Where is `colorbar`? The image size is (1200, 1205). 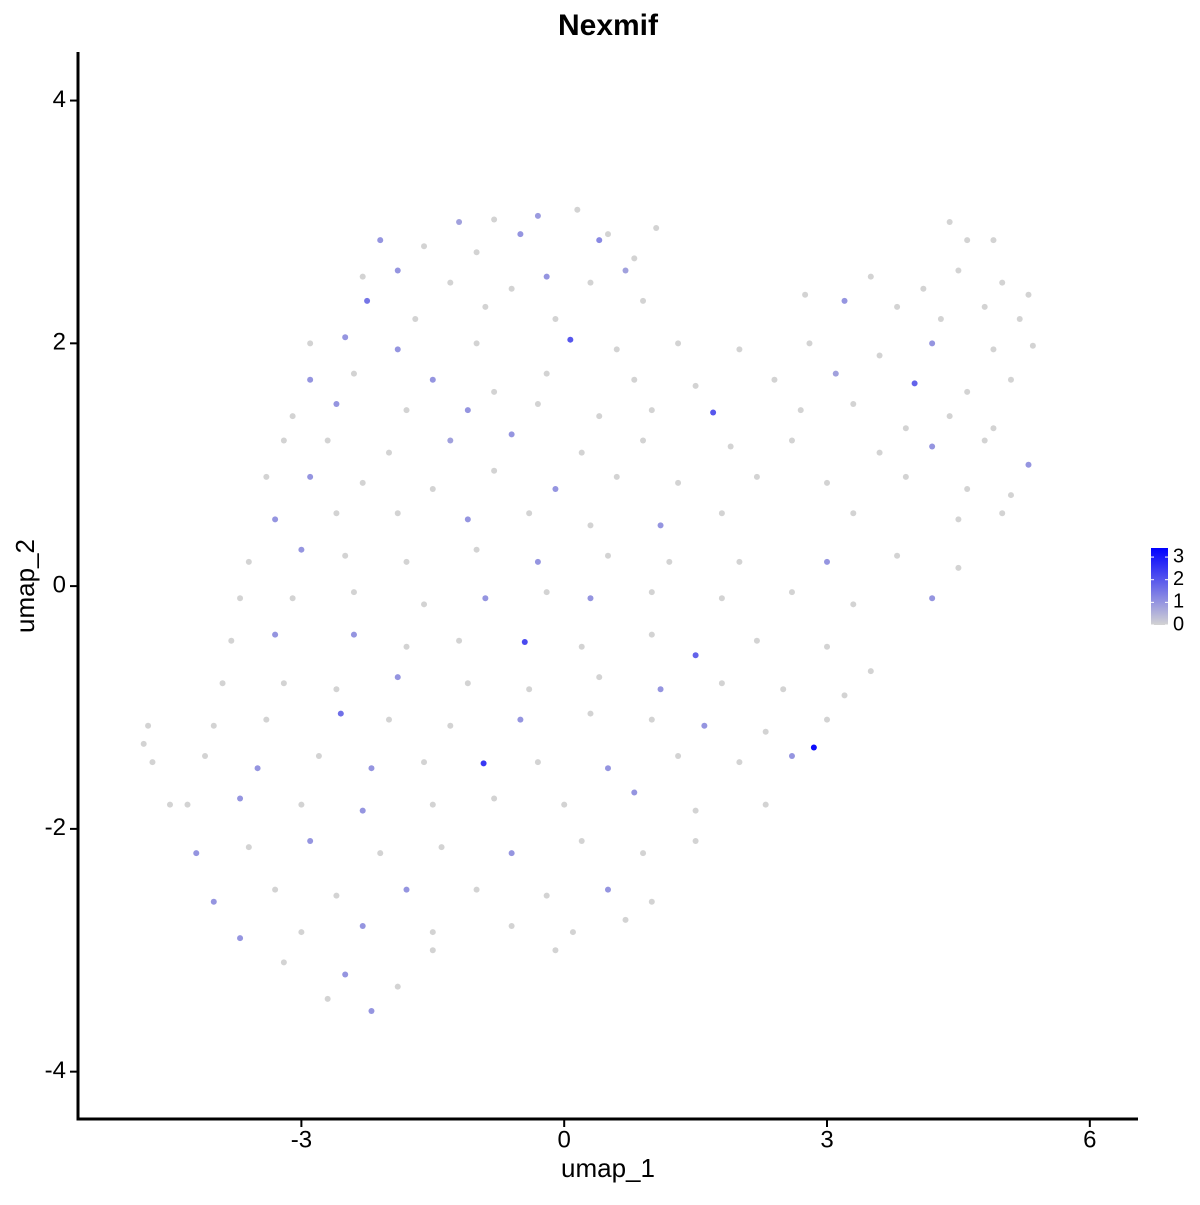
colorbar is located at coordinates (1159, 586).